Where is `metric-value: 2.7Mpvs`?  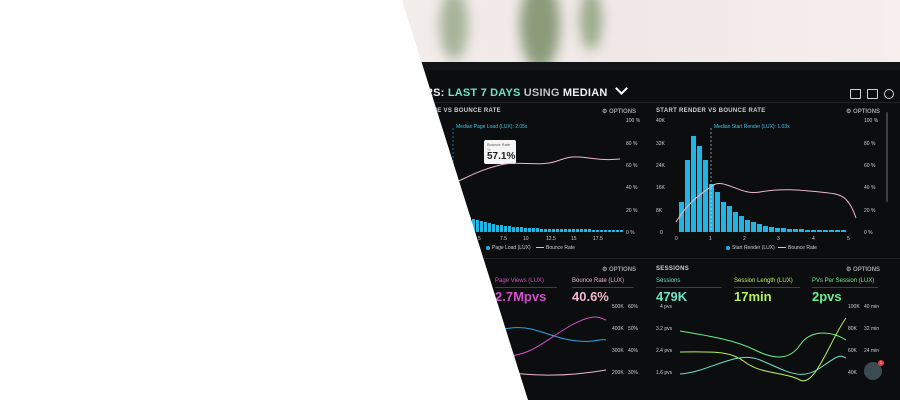 metric-value: 2.7Mpvs is located at coordinates (521, 296).